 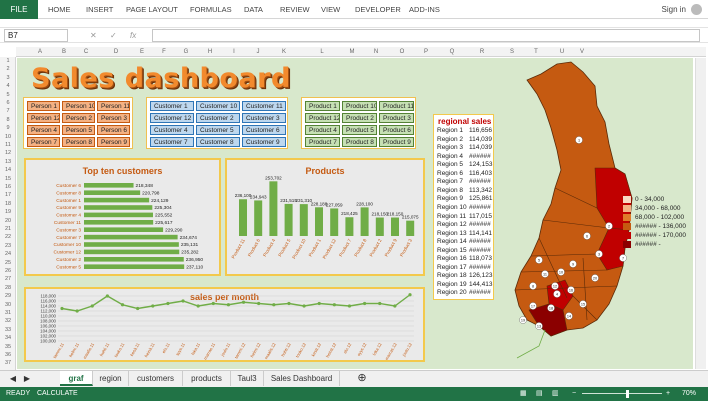 I want to click on customer-slicer-item: Customer 3, so click(x=264, y=118).